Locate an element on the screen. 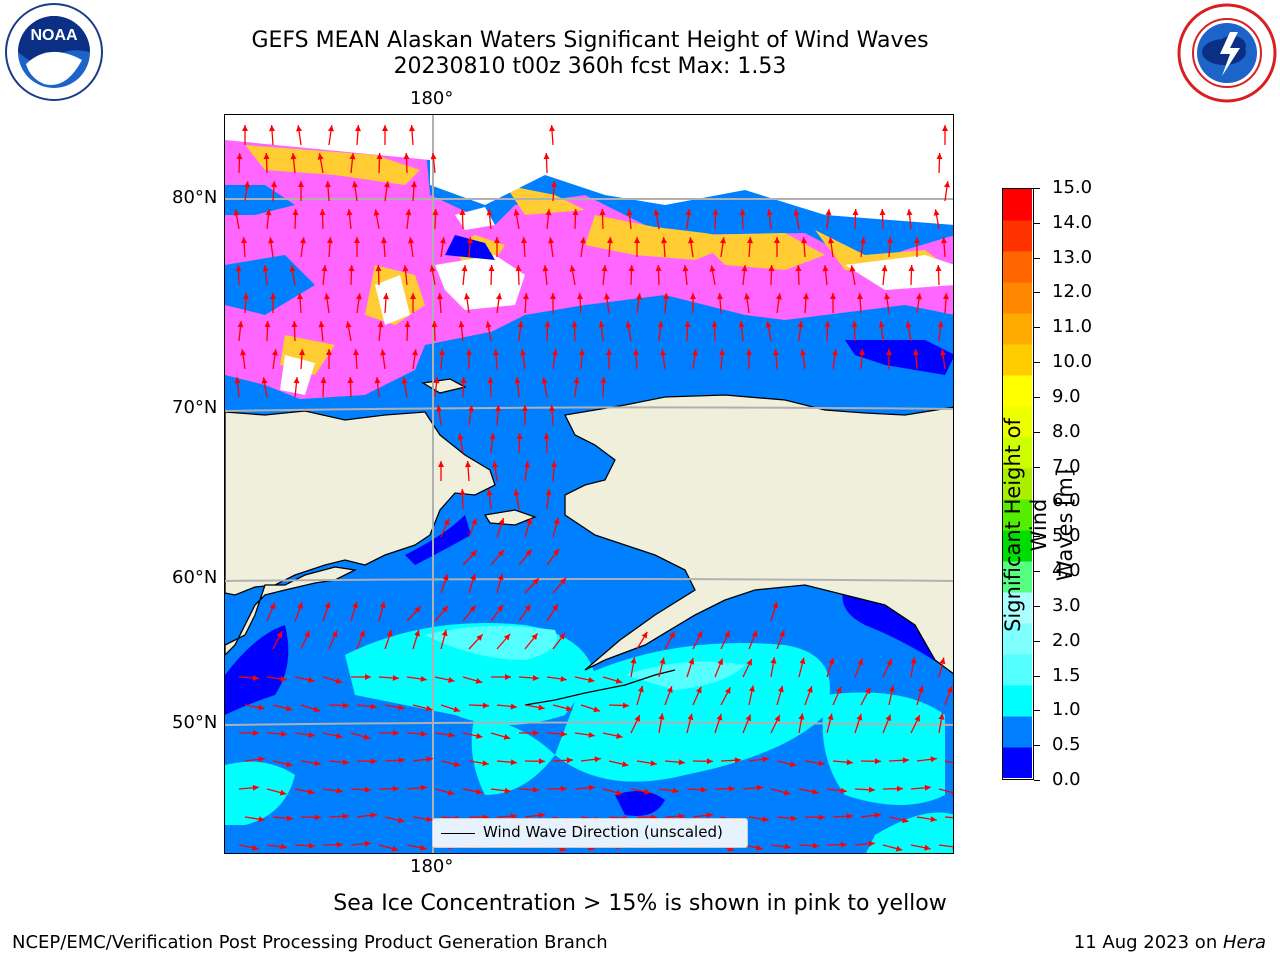 This screenshot has width=1280, height=960. colorbar-tick-label: 7.0 is located at coordinates (1066, 466).